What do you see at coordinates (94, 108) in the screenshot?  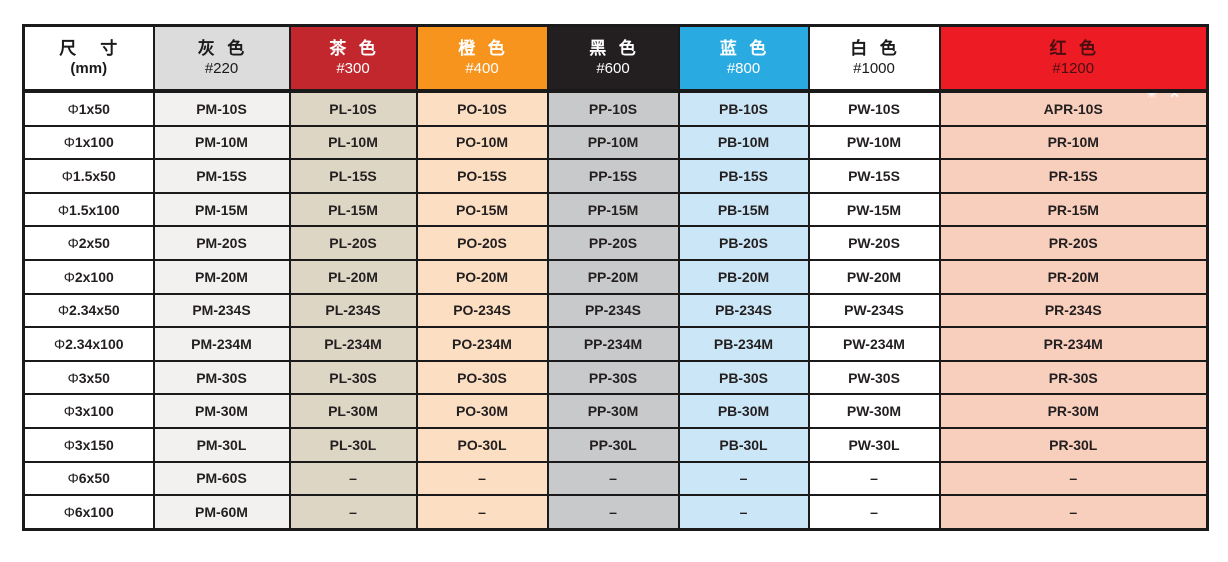 I see `size-value: 1x50` at bounding box center [94, 108].